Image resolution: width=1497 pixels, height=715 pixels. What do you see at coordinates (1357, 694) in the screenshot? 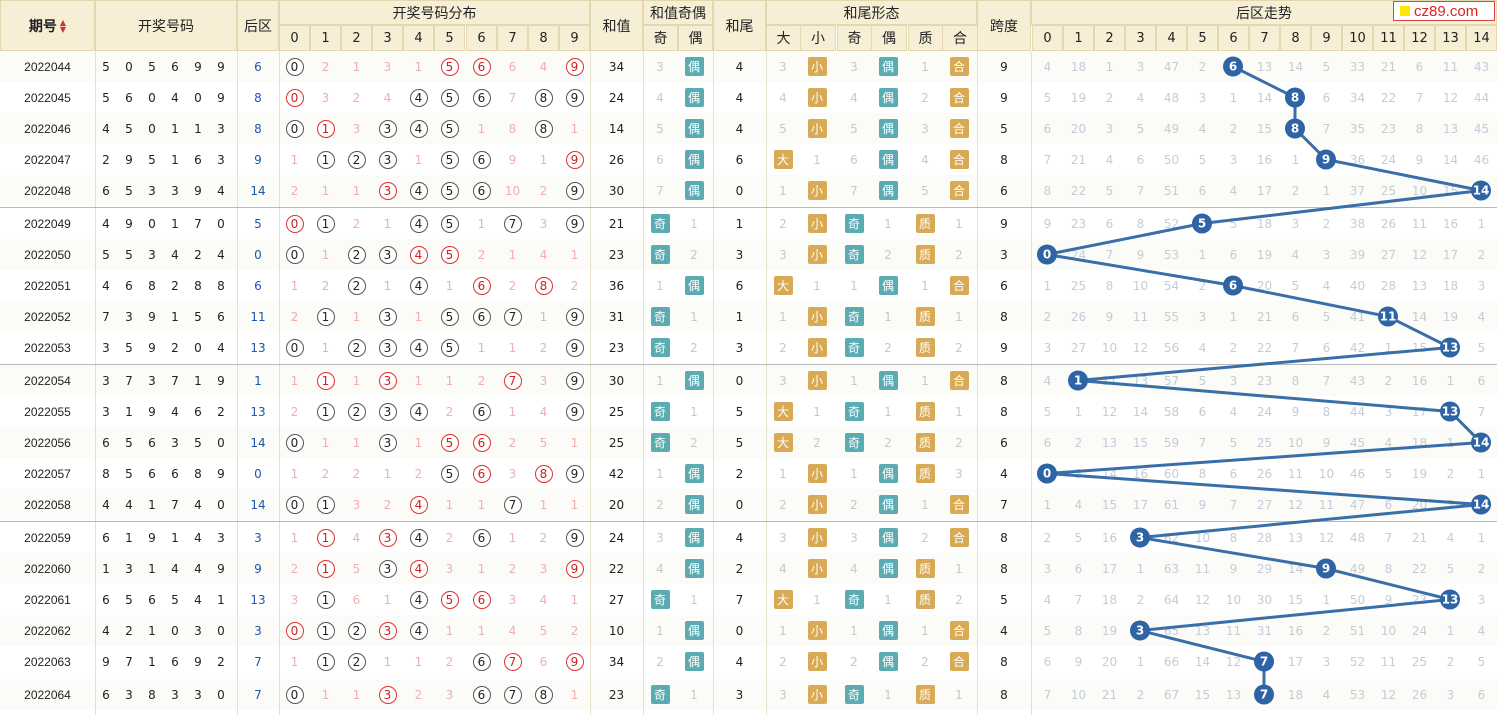
I see `trend-miss-count: 53` at bounding box center [1357, 694].